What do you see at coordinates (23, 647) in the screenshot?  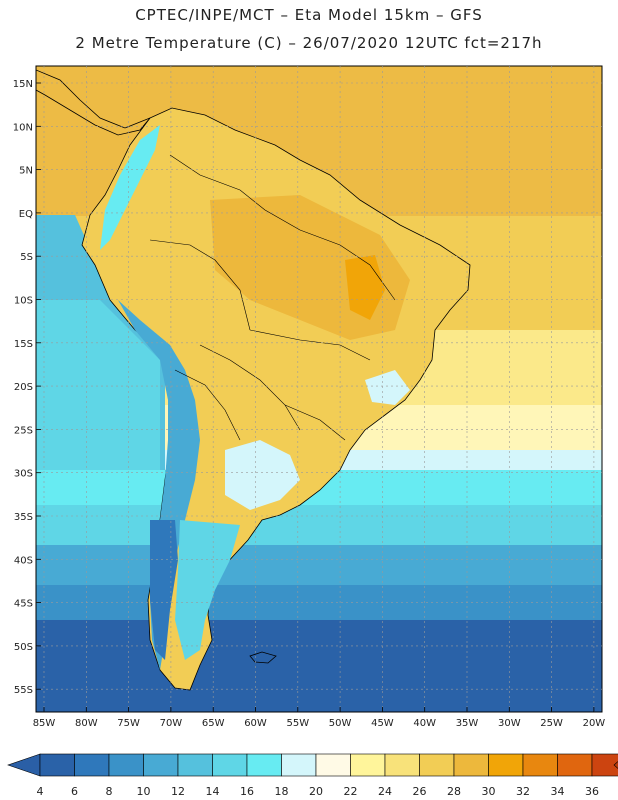 I see `lat-tick-label: 50S` at bounding box center [23, 647].